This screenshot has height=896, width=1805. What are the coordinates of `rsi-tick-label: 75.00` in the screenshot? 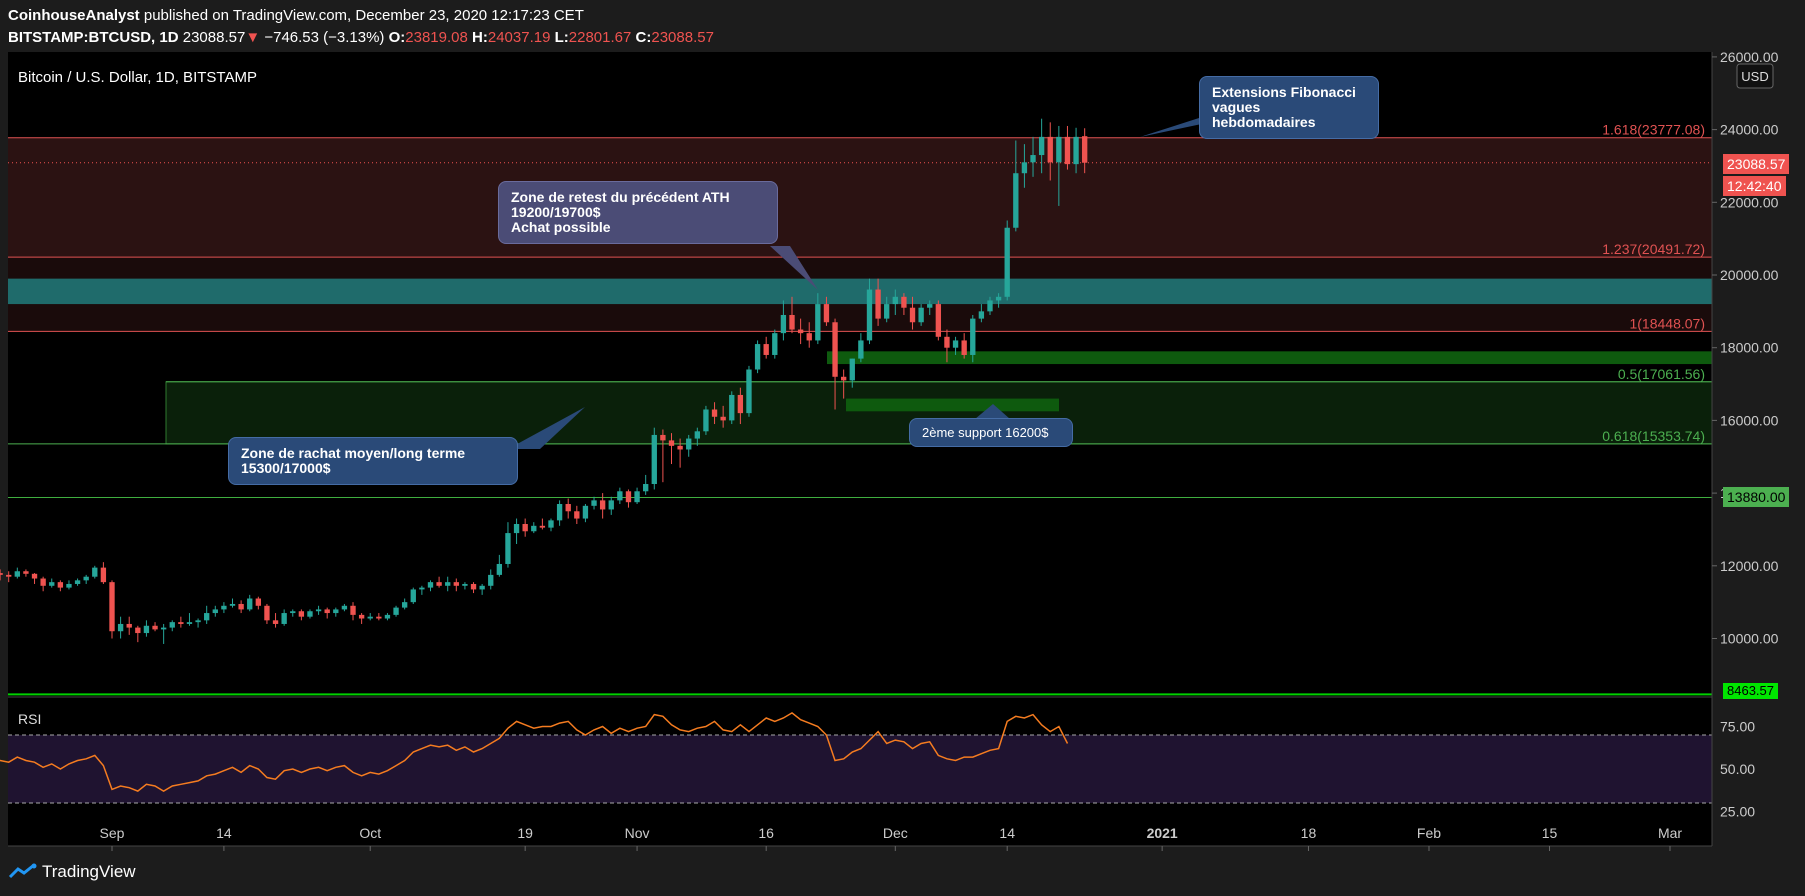 It's located at (1737, 727).